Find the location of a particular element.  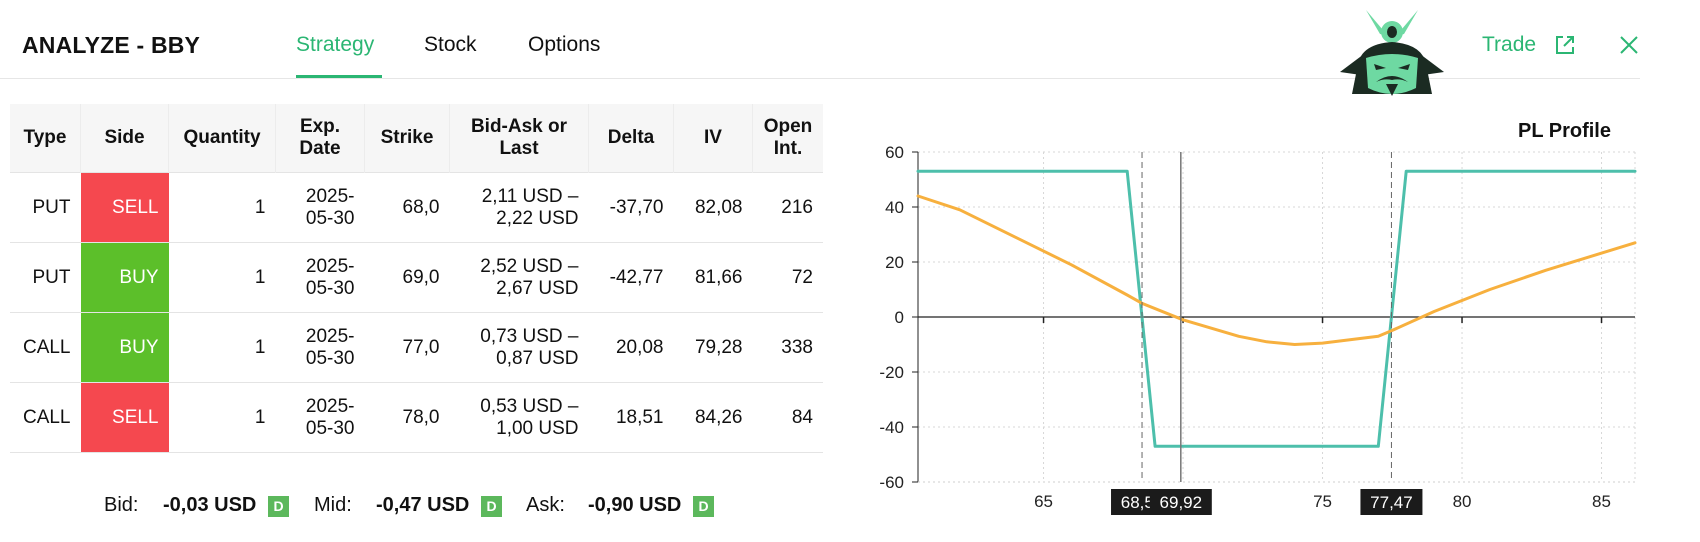

x-tick-label: 80 is located at coordinates (1462, 501).